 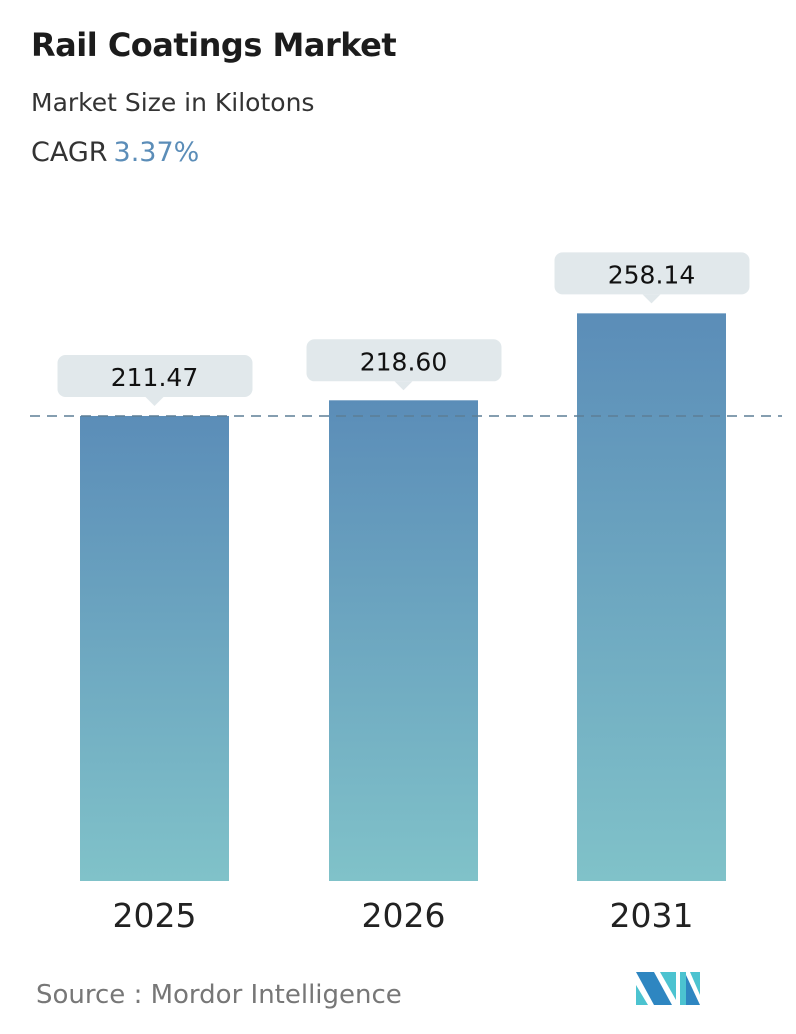 I want to click on data-label: 211.47, so click(x=154, y=377).